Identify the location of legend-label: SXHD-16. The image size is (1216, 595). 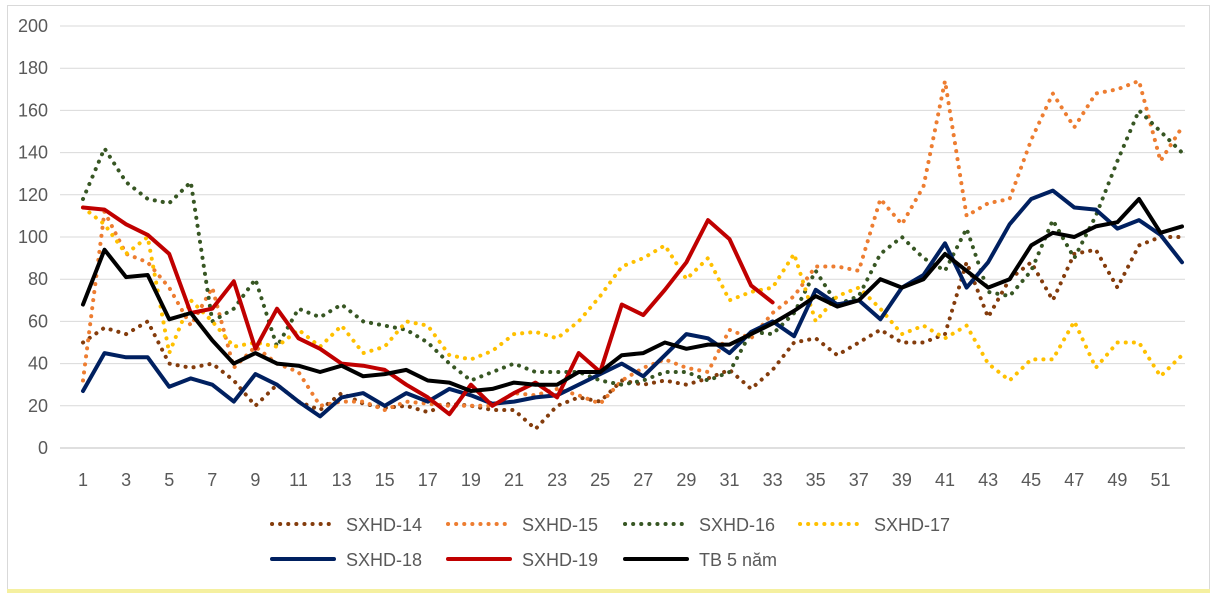
(737, 525).